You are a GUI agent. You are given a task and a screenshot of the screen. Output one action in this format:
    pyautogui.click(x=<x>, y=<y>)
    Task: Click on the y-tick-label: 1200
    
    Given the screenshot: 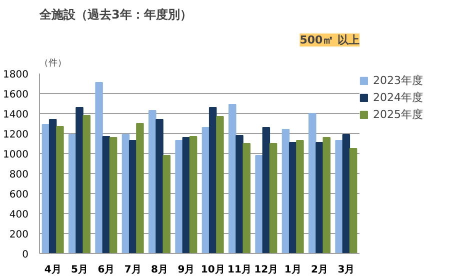 What is the action you would take?
    pyautogui.click(x=16, y=135)
    